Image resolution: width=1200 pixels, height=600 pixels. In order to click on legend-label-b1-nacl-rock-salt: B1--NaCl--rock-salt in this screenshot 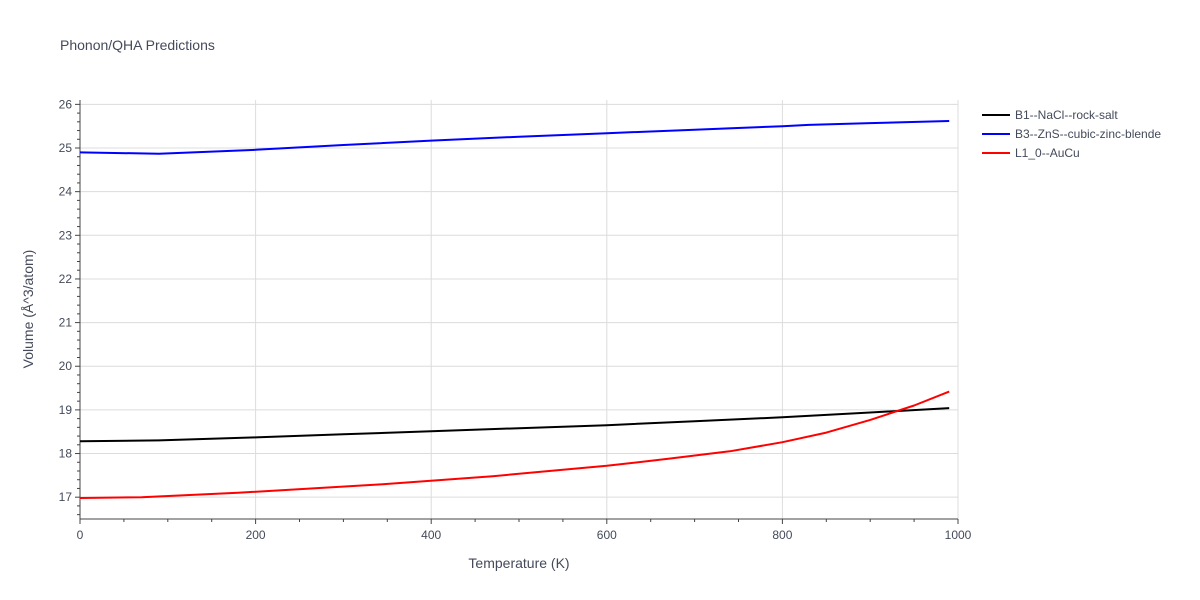, I will do `click(1066, 115)`.